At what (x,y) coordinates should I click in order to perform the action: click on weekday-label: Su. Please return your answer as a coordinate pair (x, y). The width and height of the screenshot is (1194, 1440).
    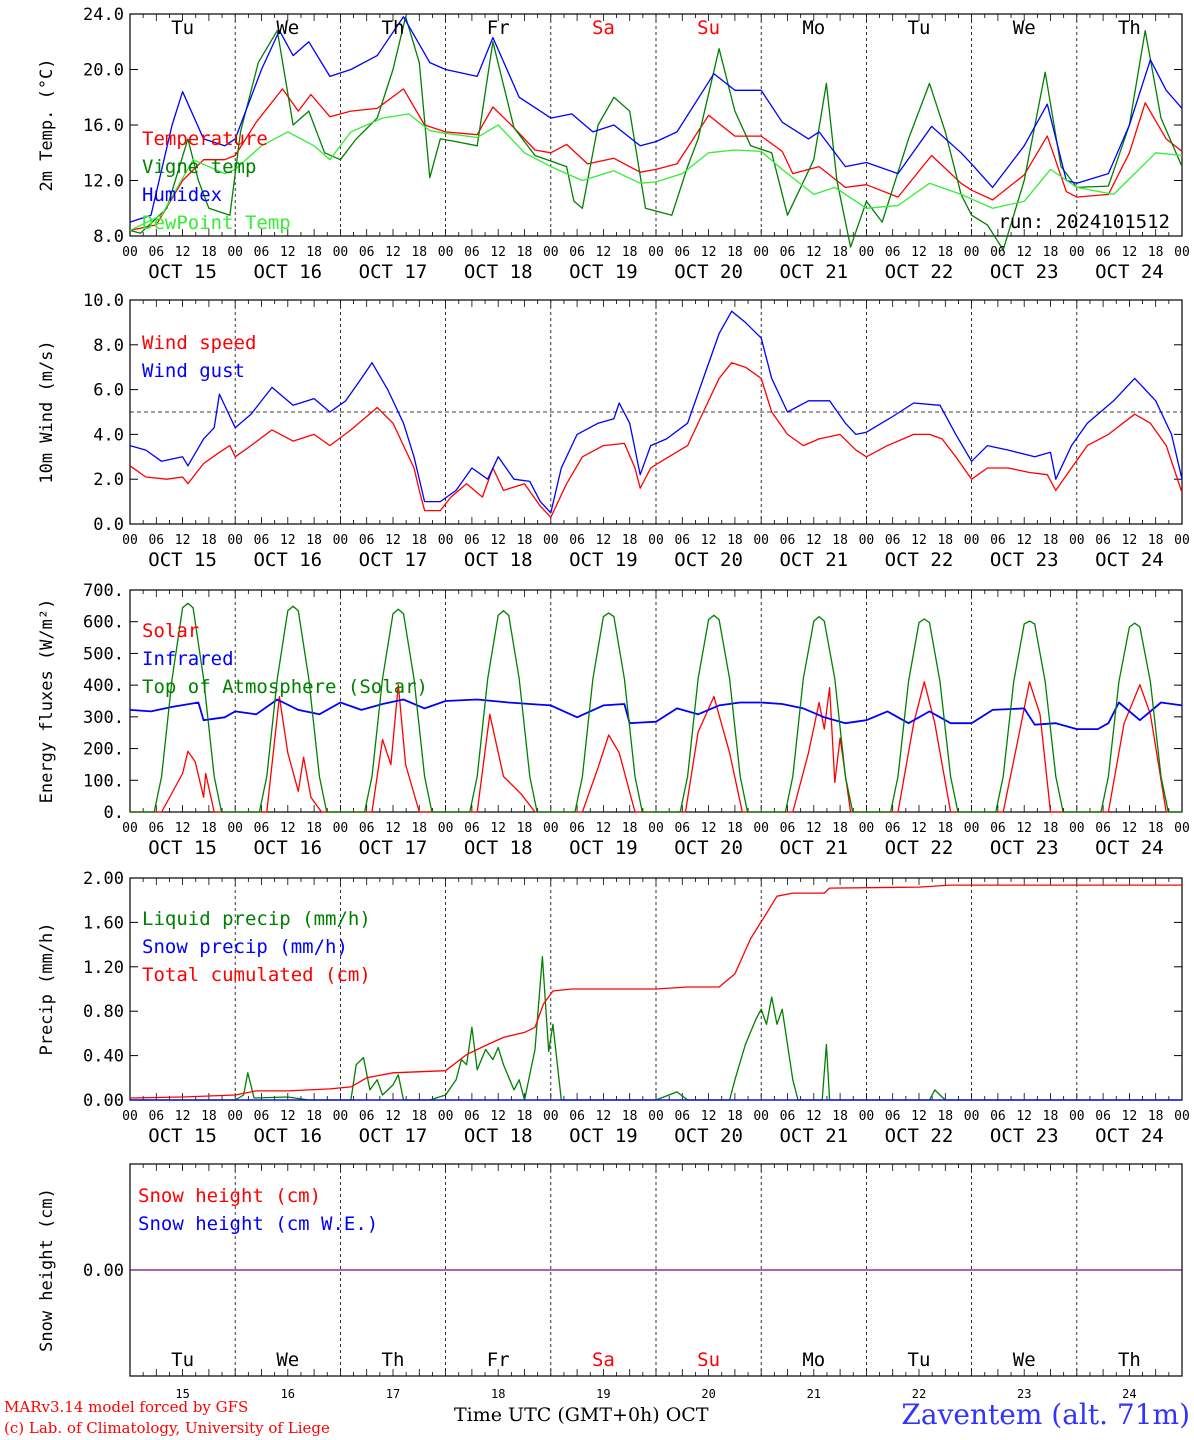
    Looking at the image, I should click on (708, 28).